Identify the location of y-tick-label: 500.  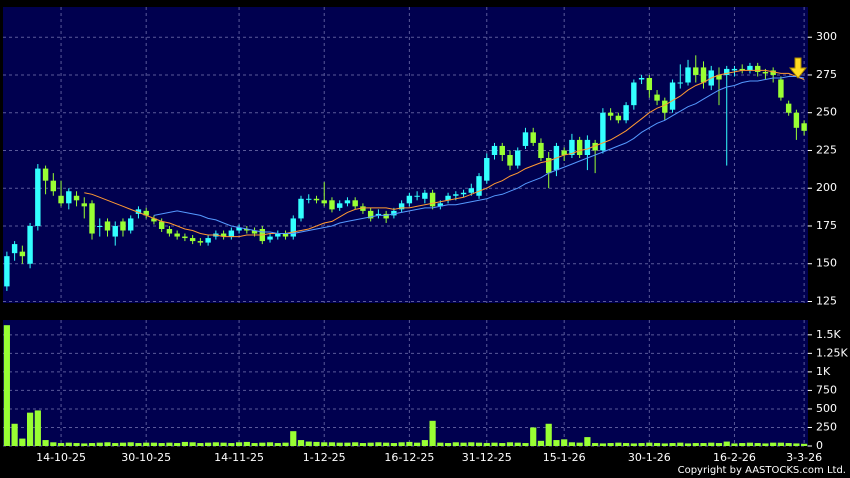
(826, 408).